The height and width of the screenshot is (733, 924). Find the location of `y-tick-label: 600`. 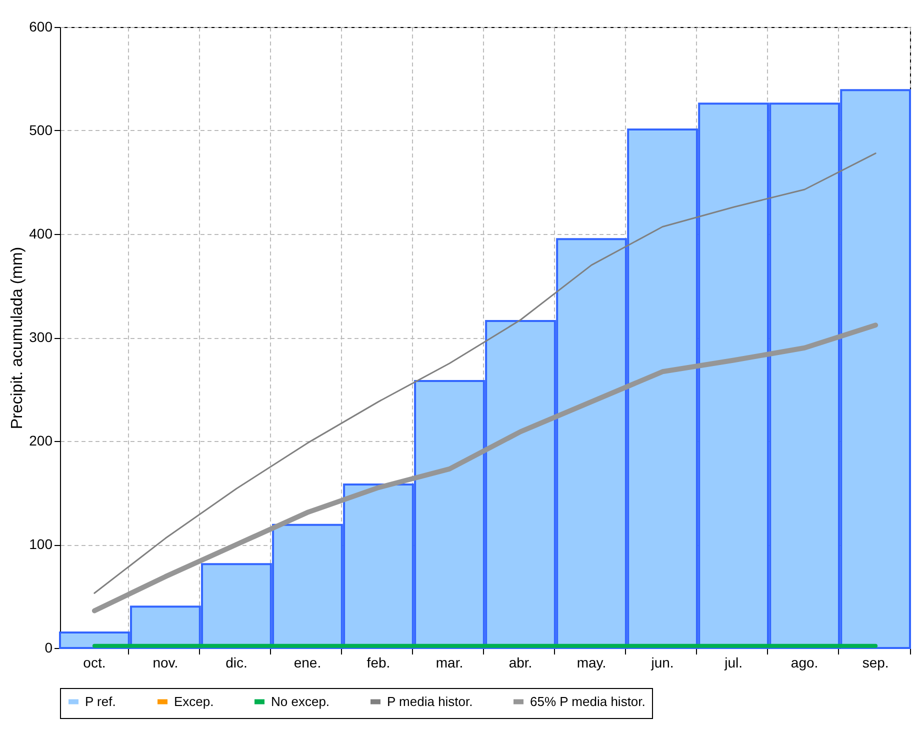

y-tick-label: 600 is located at coordinates (41, 26).